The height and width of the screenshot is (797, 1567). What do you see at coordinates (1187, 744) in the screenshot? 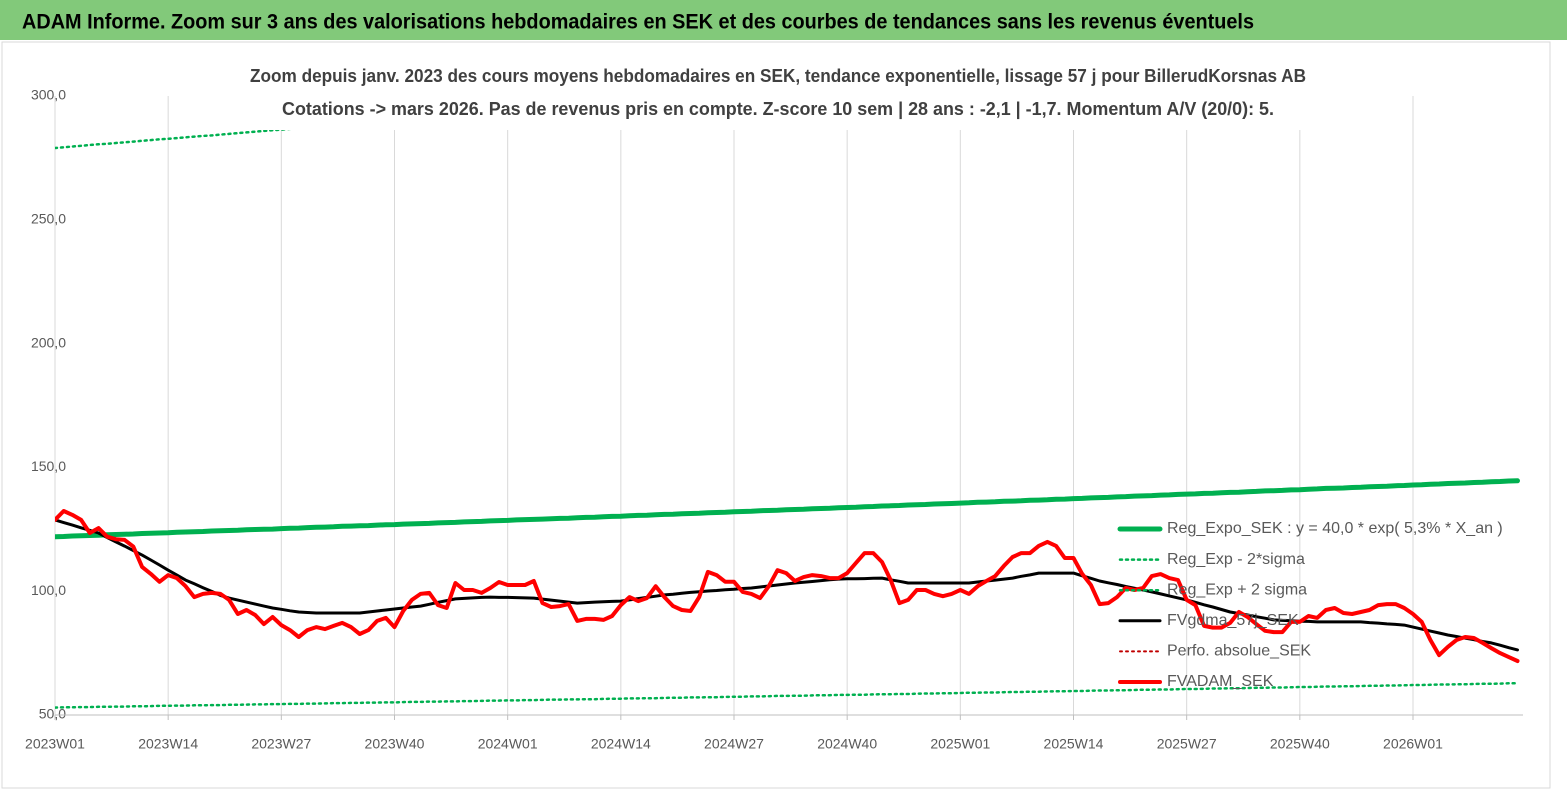
I see `x-tick-label: 2025W27` at bounding box center [1187, 744].